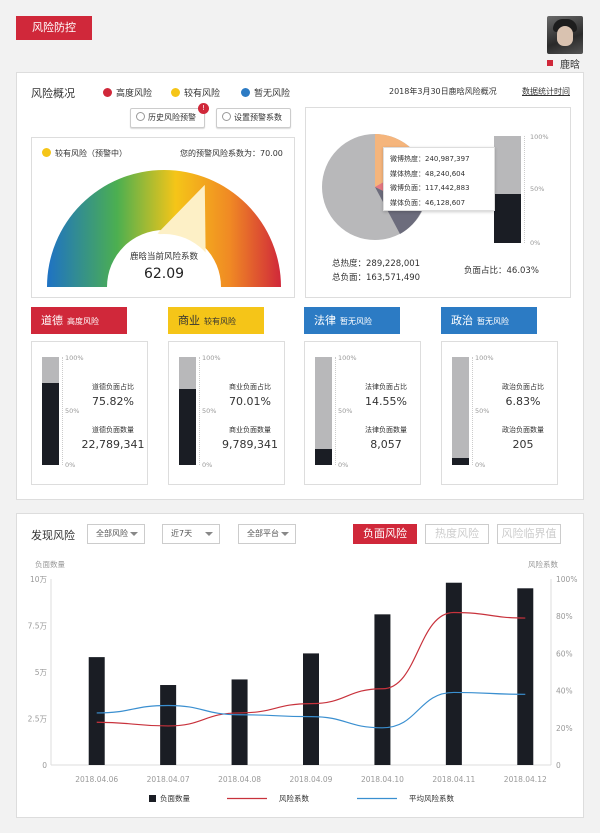  What do you see at coordinates (216, 320) in the screenshot?
I see `category-head-1: 商业 较有风险` at bounding box center [216, 320].